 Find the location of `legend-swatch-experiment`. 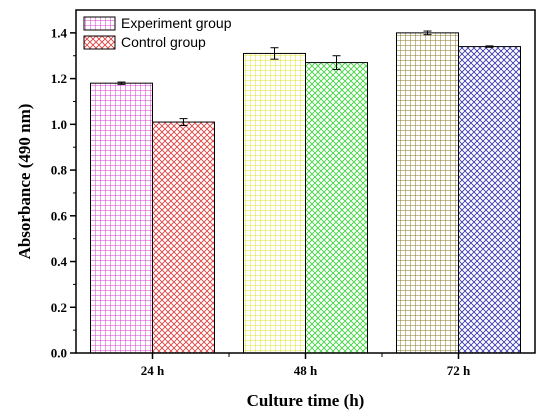

legend-swatch-experiment is located at coordinates (99, 23).